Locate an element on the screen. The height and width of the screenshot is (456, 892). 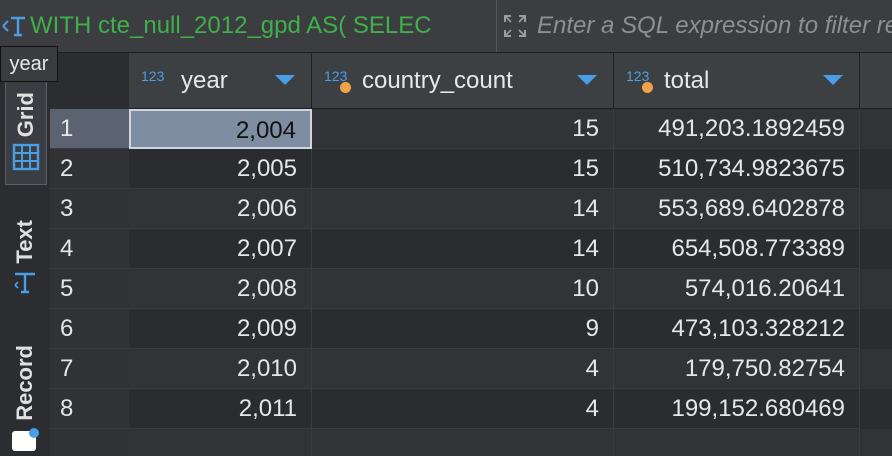
table-row: 6 2,009 9 473,103.328212 is located at coordinates (471, 329).